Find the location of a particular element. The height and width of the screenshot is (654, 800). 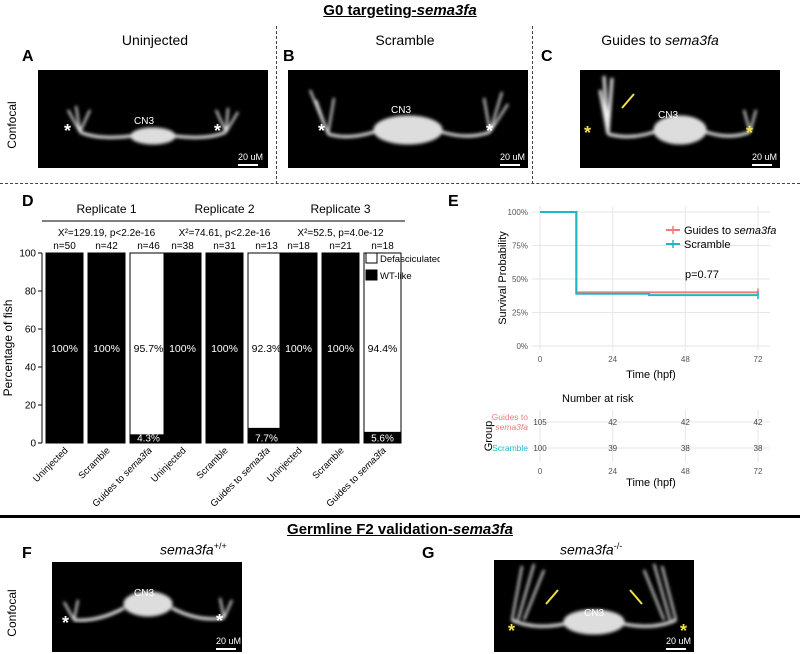

top-title-prefix: G0 targeting- is located at coordinates (370, 10).